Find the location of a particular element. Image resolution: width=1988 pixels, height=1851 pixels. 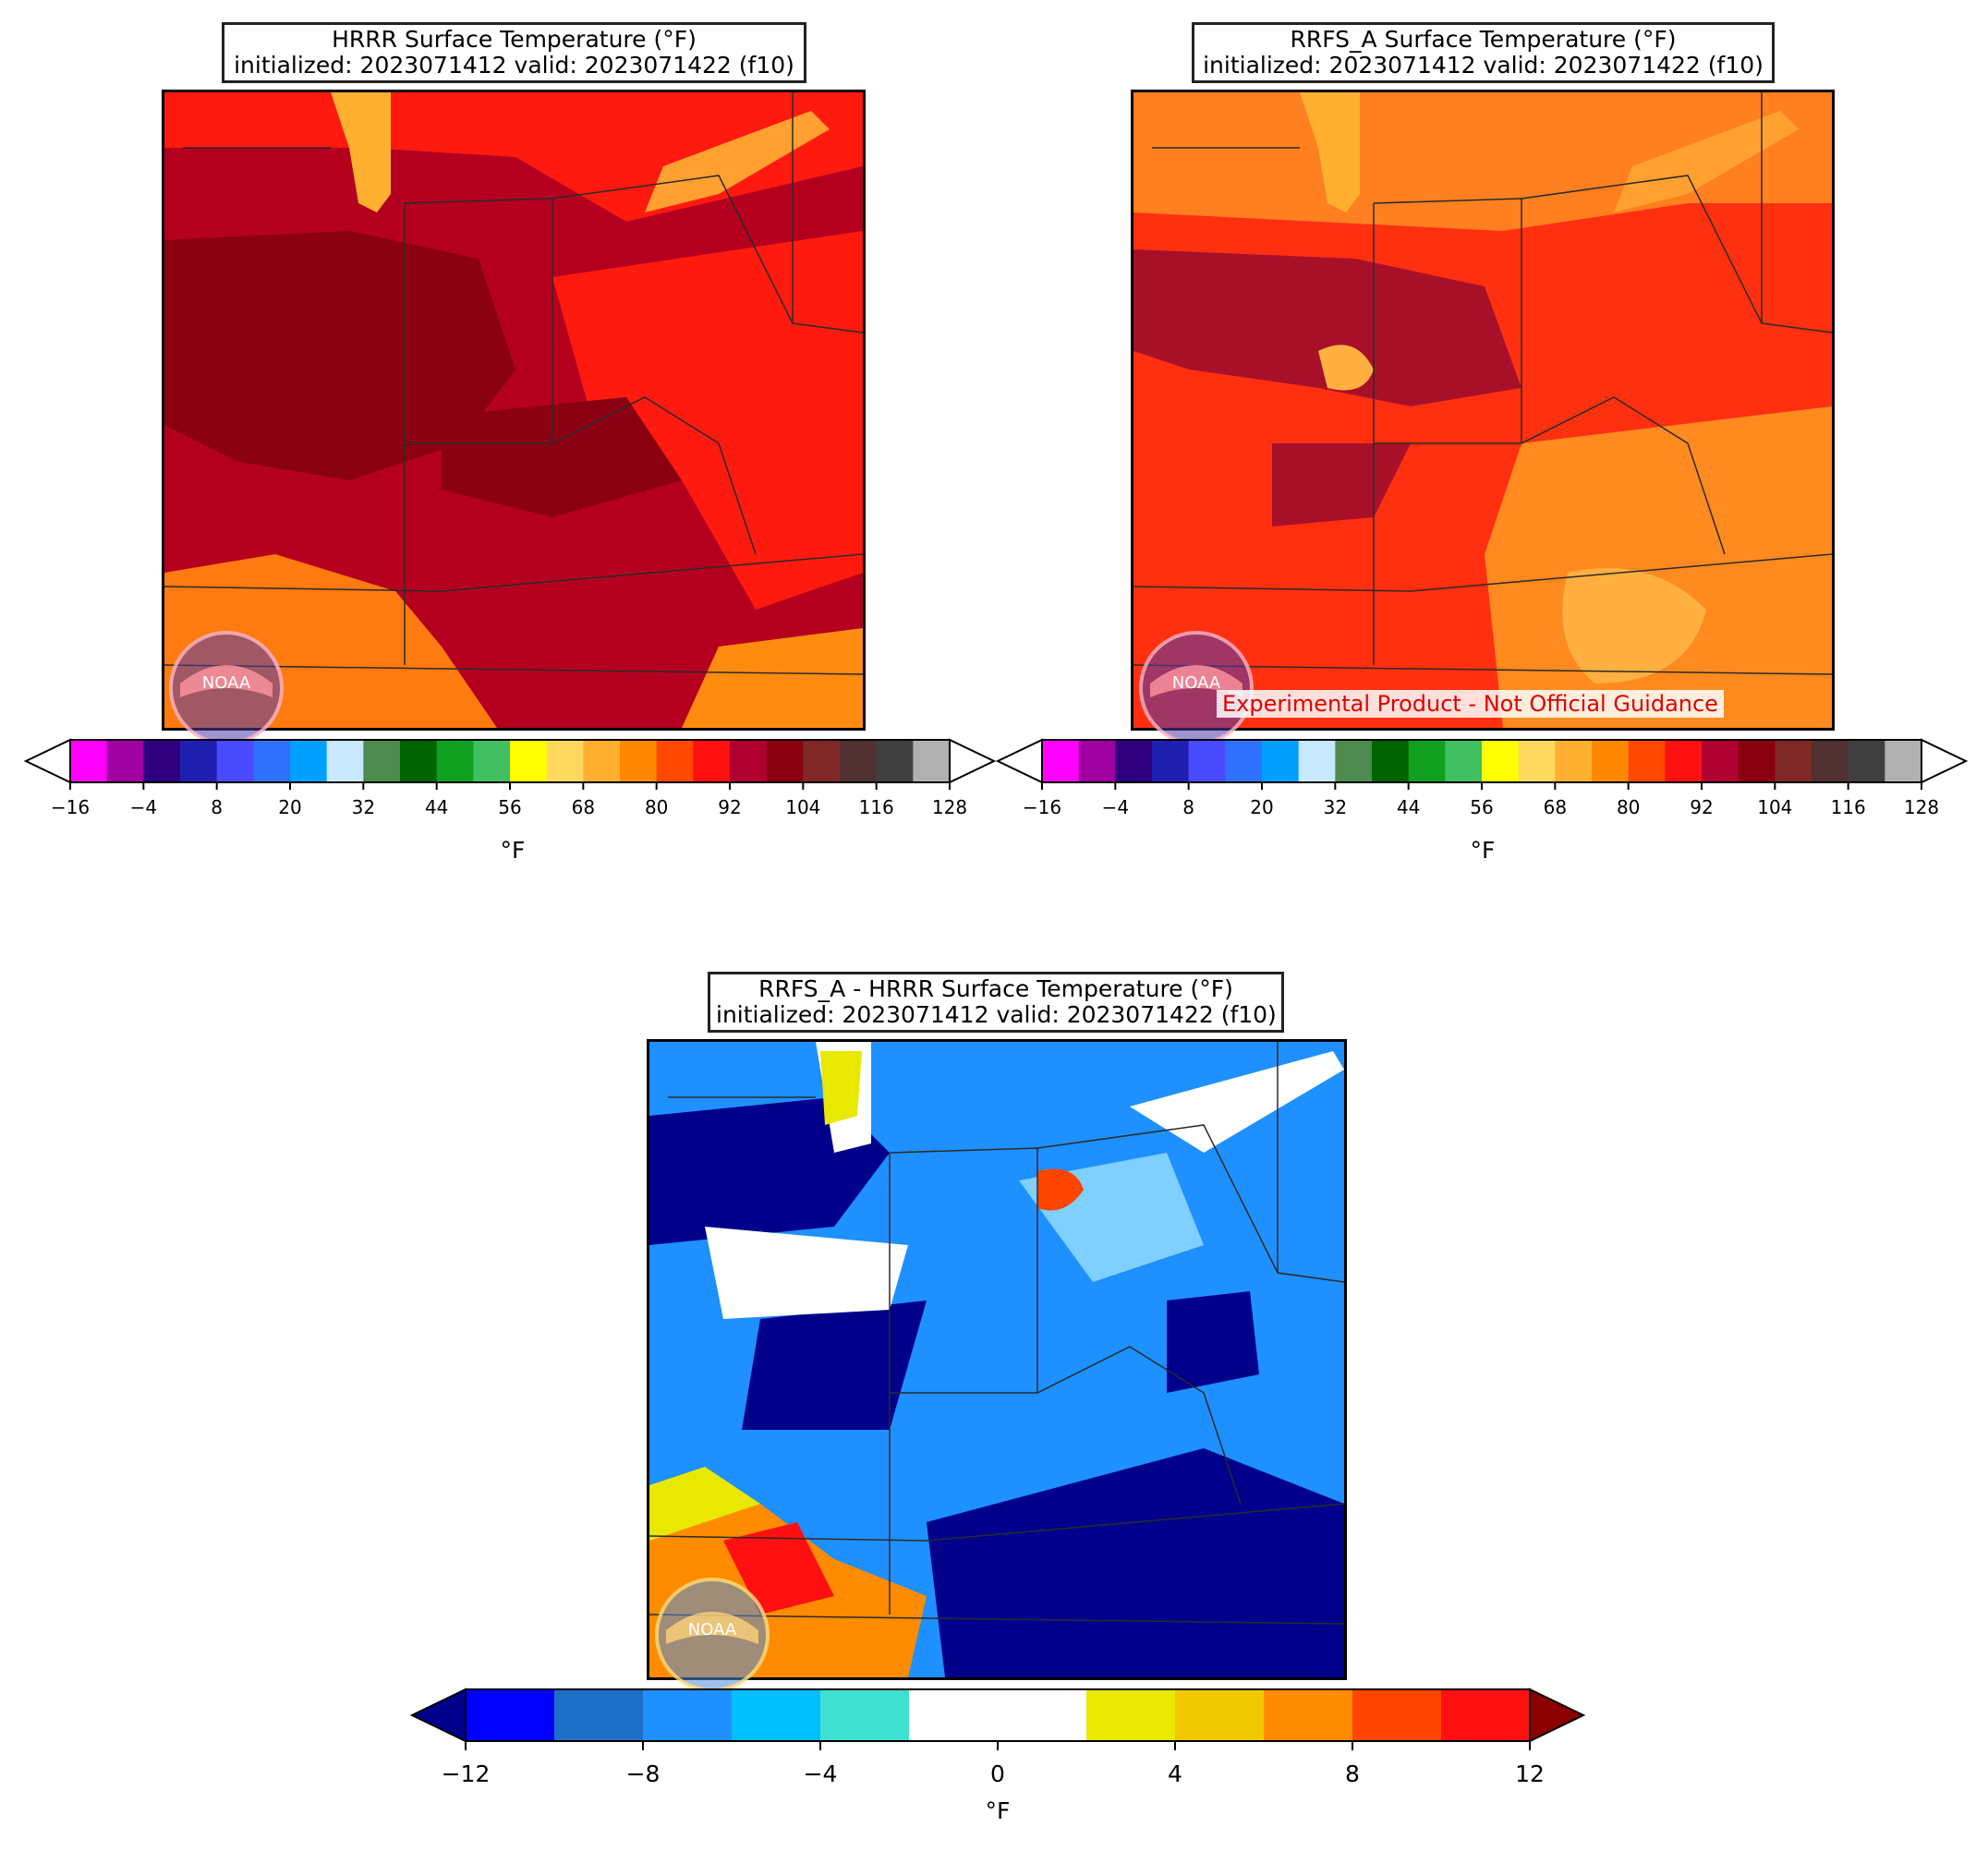

hrrr-colorbar-tick-label: −4 is located at coordinates (143, 807).